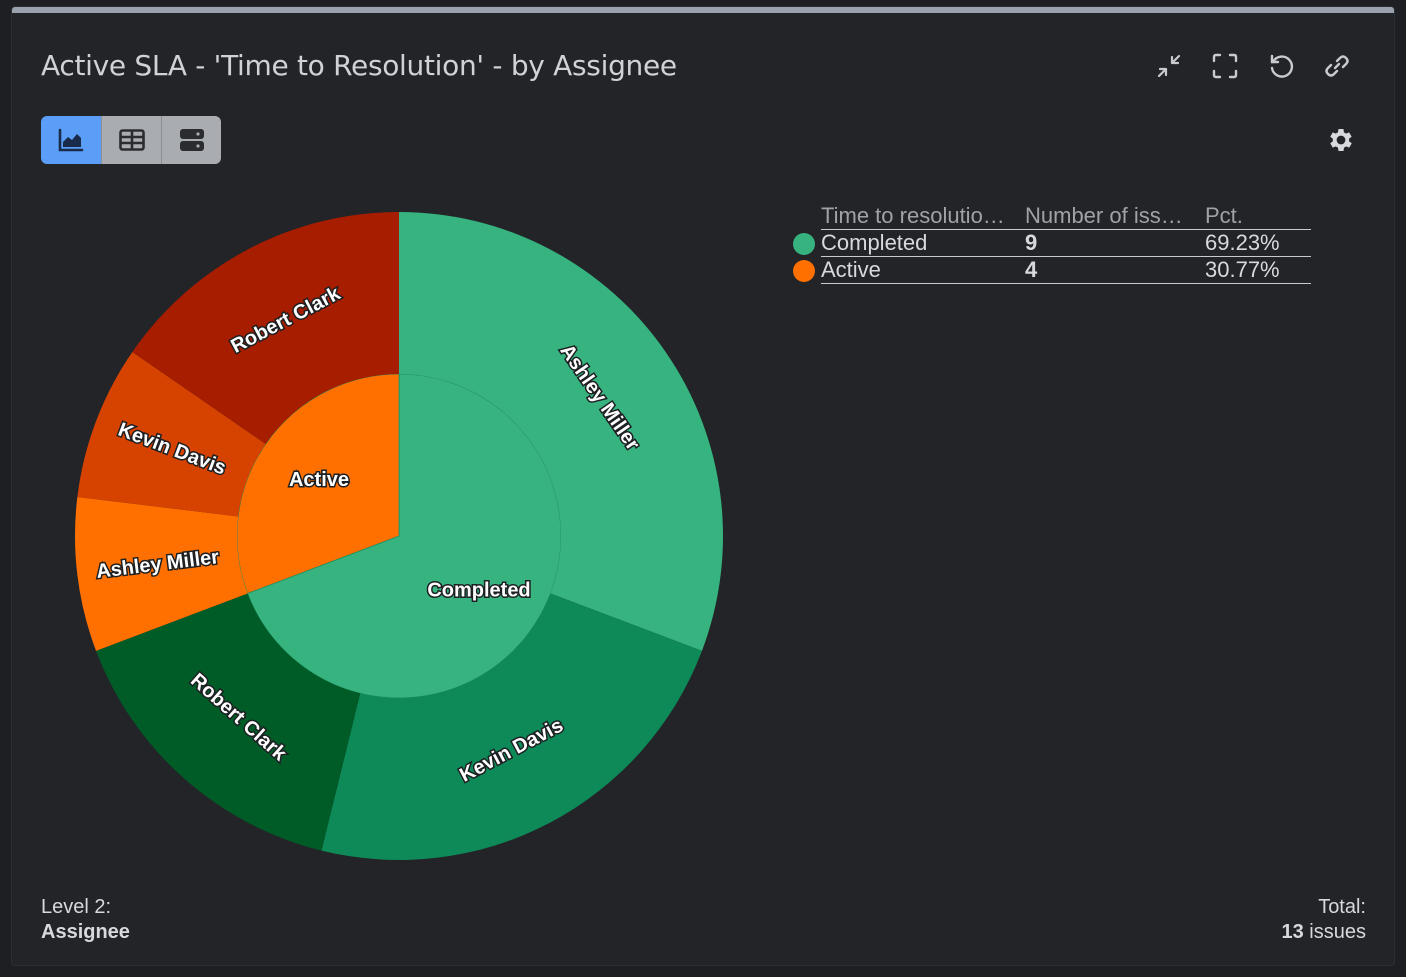 Image resolution: width=1406 pixels, height=977 pixels. I want to click on list-view-button, so click(191, 140).